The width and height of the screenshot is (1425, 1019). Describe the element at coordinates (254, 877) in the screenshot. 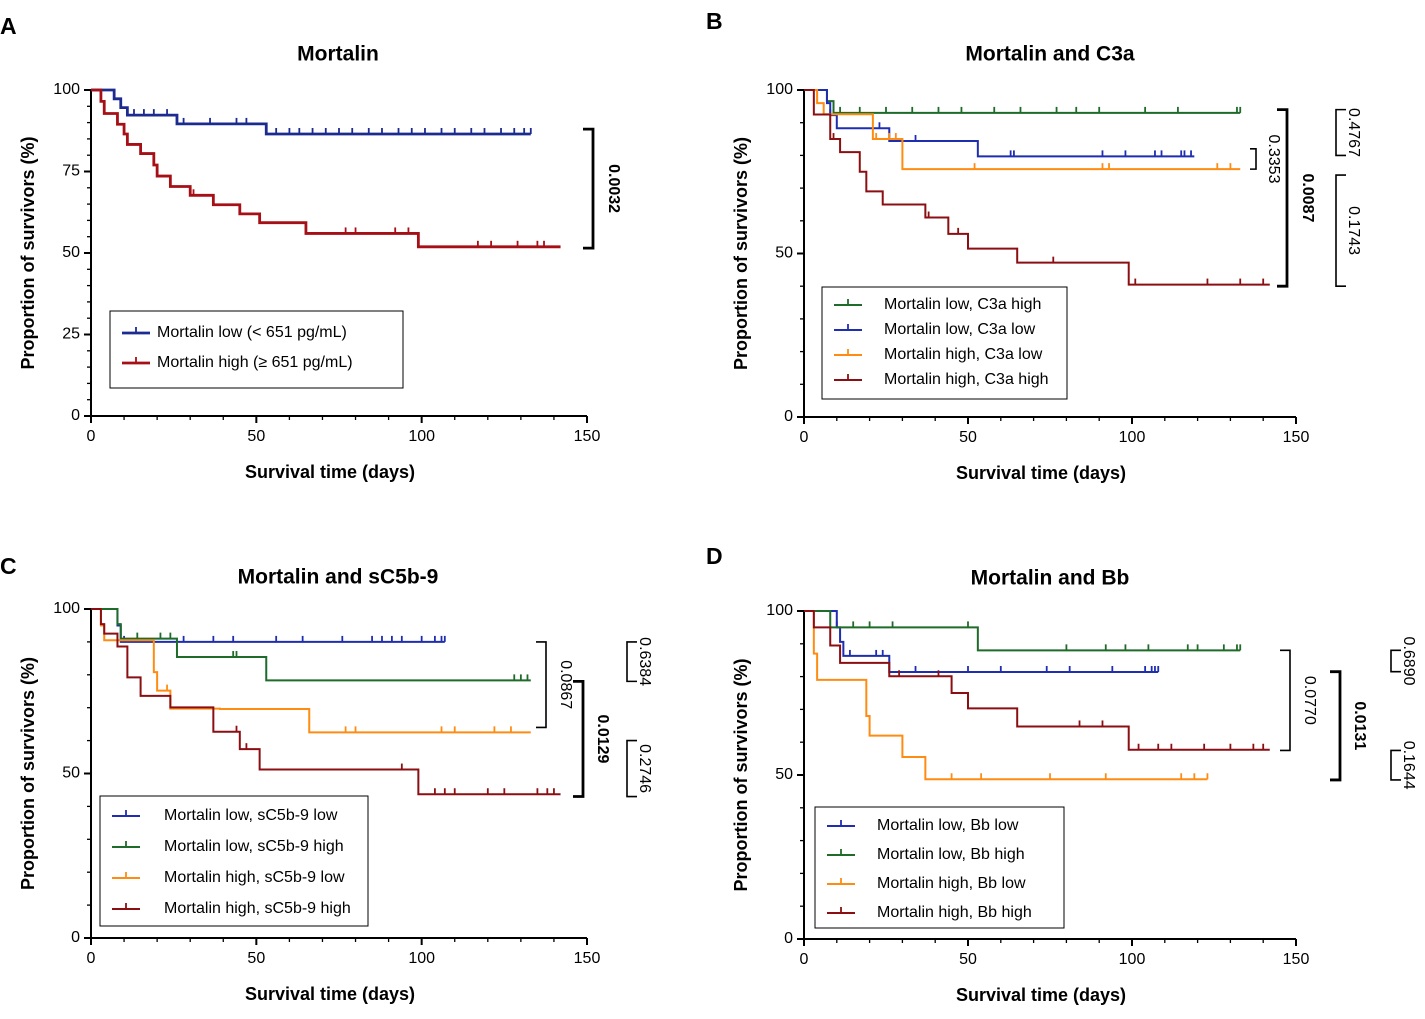

I see `legend-label: Mortalin high, sC5b-9 low` at that location.